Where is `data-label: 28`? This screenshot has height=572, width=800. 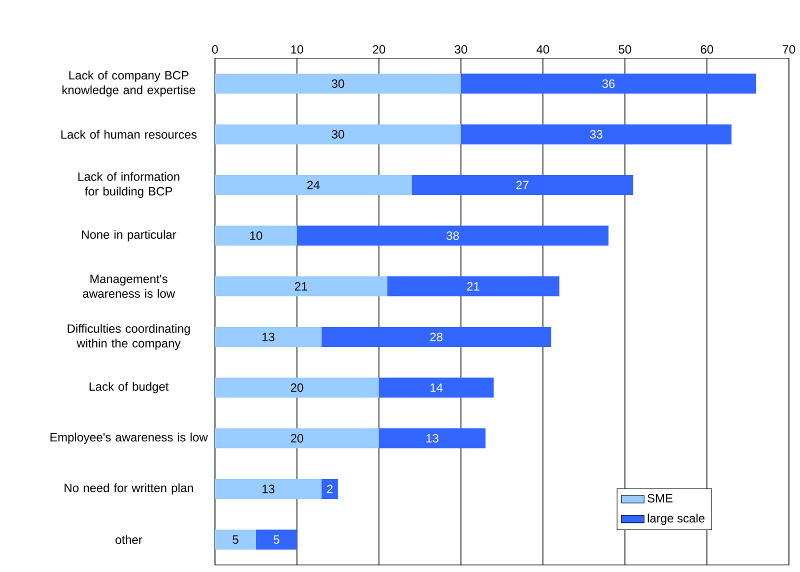
data-label: 28 is located at coordinates (436, 337).